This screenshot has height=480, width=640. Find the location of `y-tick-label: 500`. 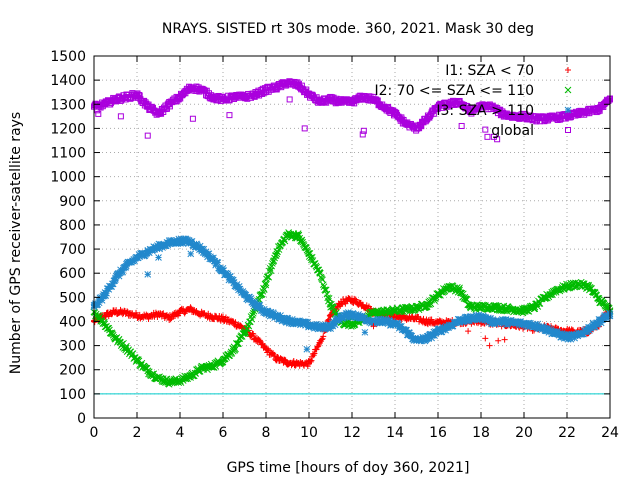

y-tick-label: 500 is located at coordinates (72, 298).